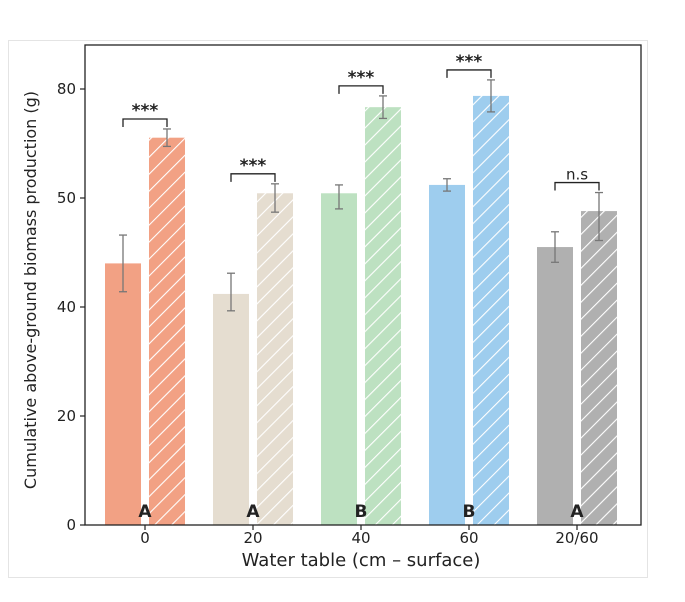 The height and width of the screenshot is (602, 685). I want to click on x-tick-label: 60, so click(468, 538).